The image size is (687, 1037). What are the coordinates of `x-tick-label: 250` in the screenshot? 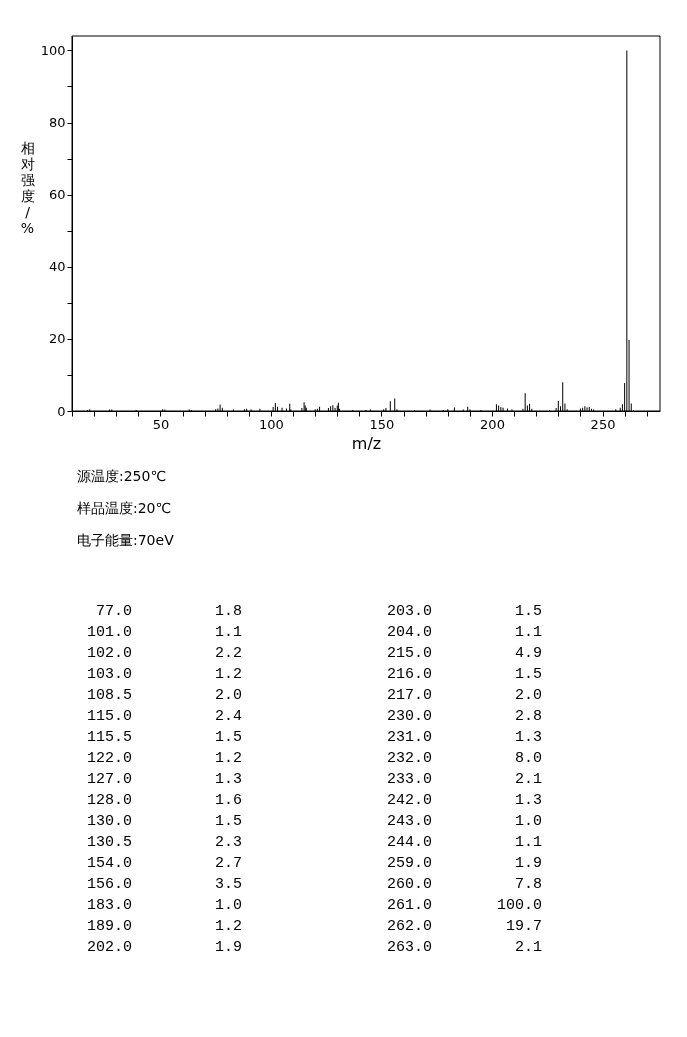 It's located at (603, 424).